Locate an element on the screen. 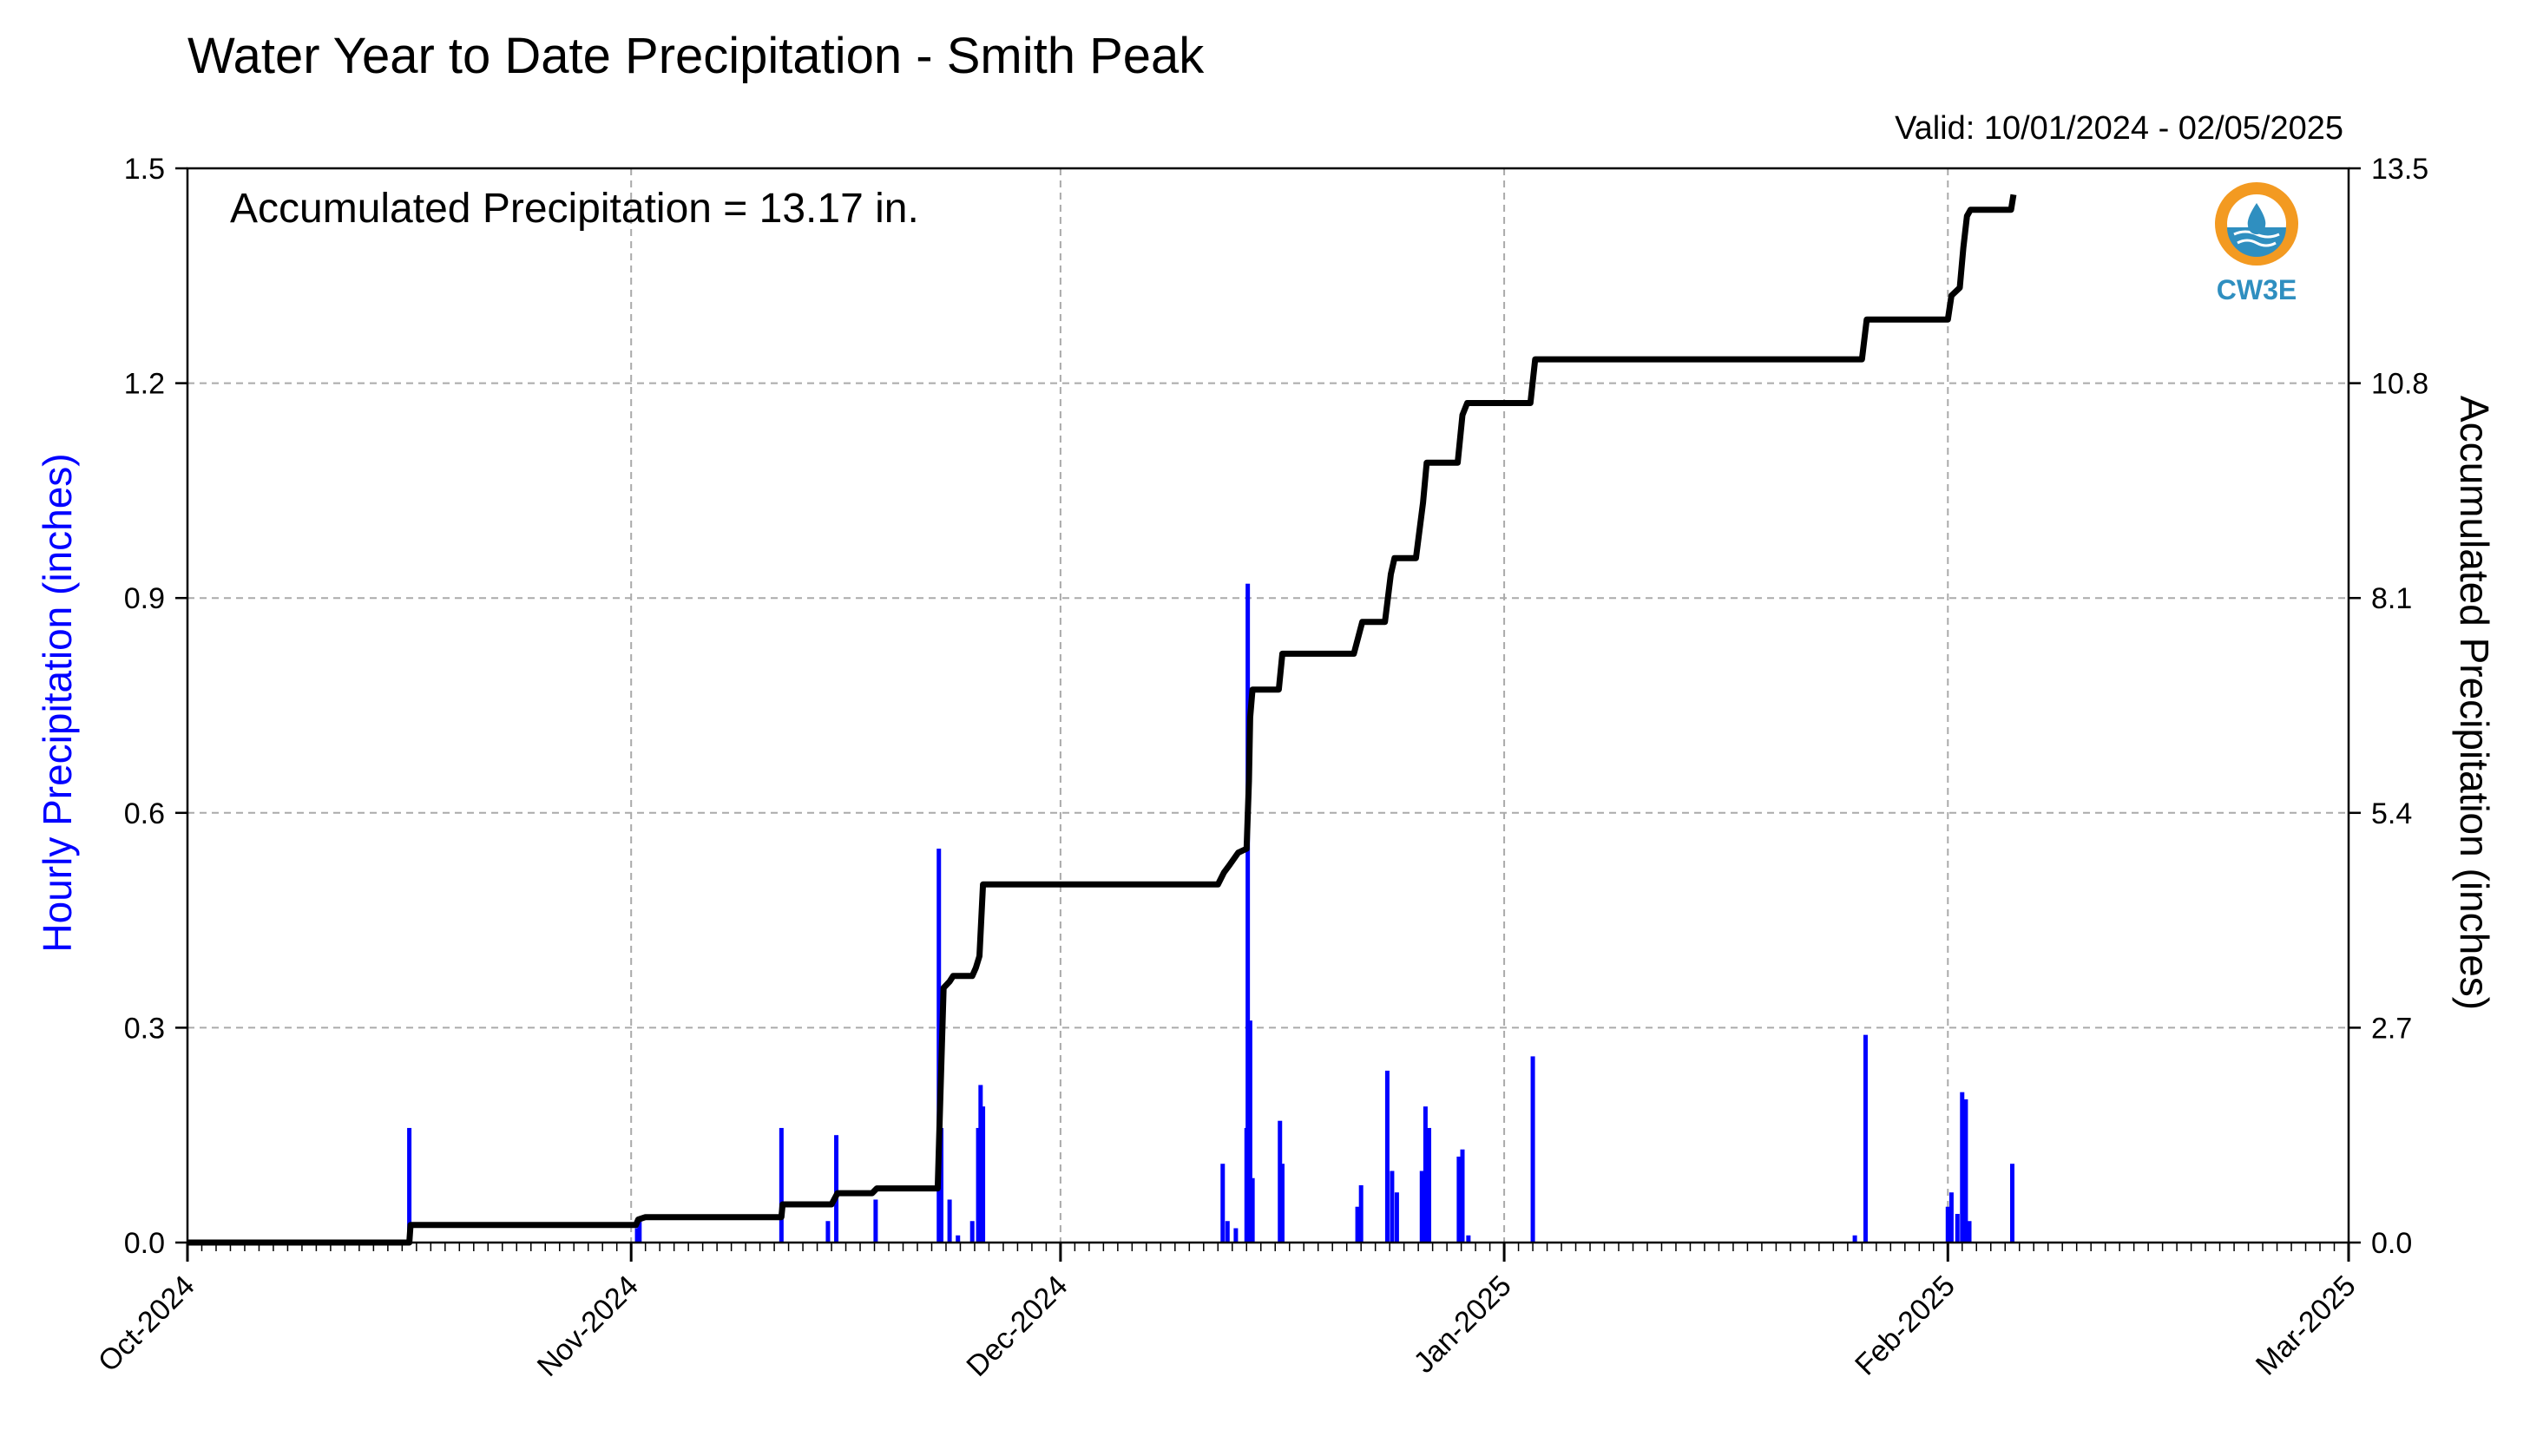  accumulated-total-annotation: Accumulated Precipitation = 13.17 in. is located at coordinates (574, 209).